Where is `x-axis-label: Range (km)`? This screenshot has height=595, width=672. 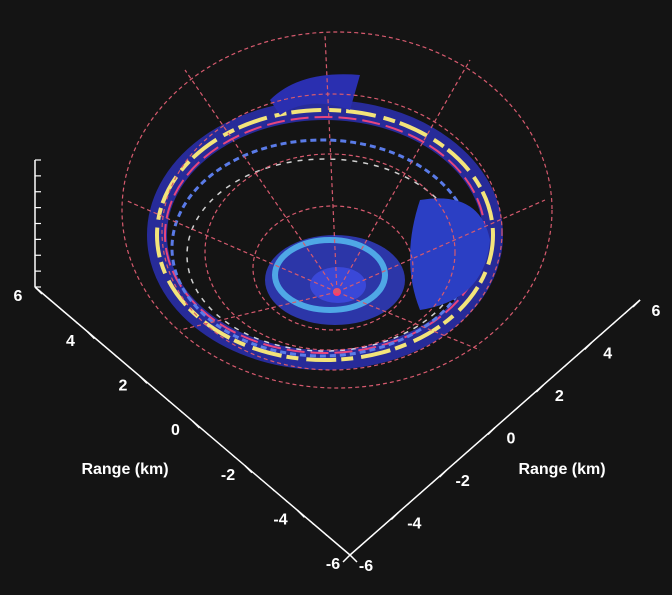 x-axis-label: Range (km) is located at coordinates (561, 469).